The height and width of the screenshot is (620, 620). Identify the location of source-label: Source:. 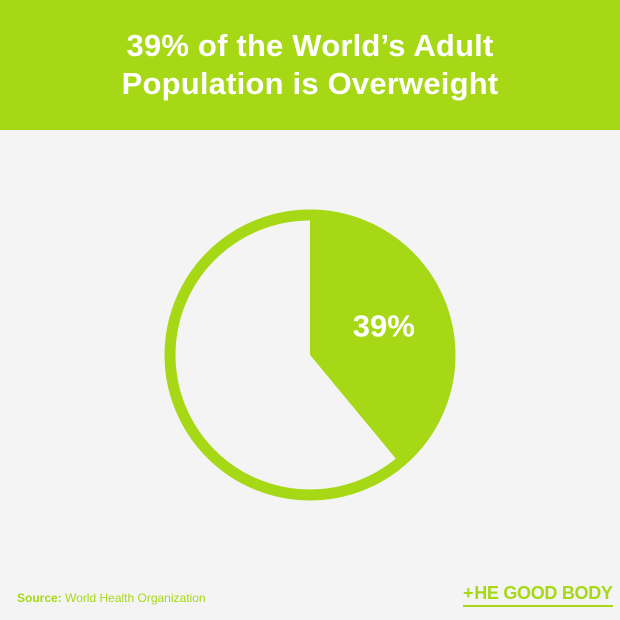
(39, 598).